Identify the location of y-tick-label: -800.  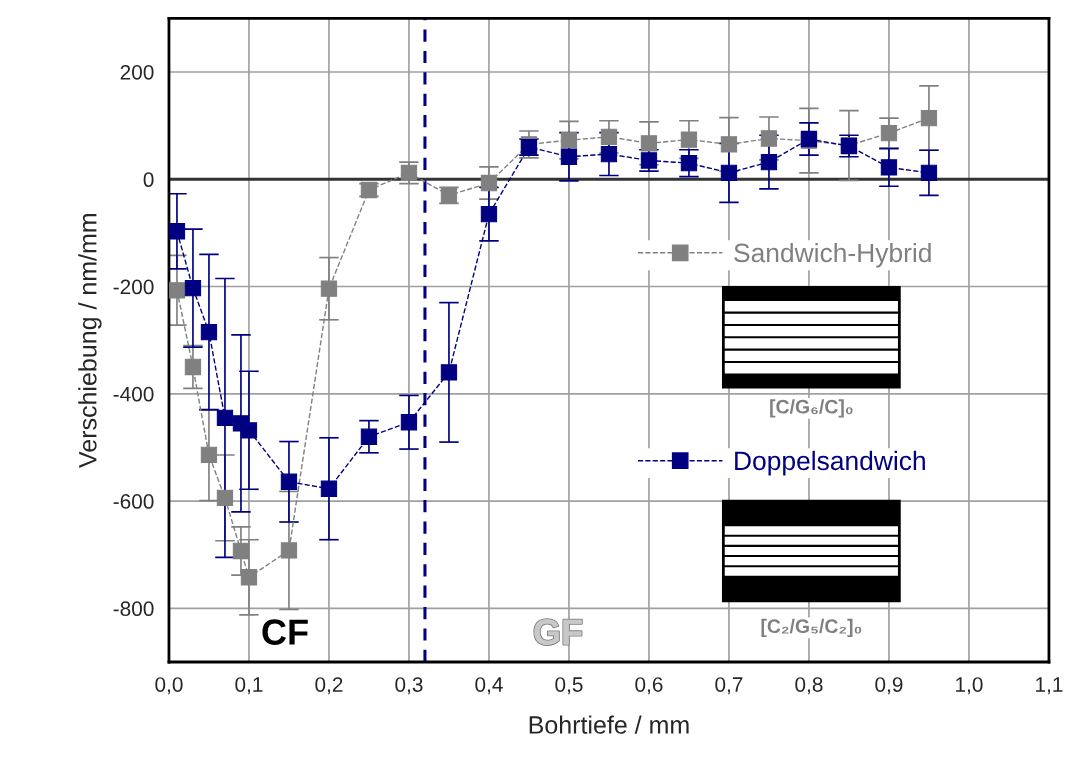
(133, 609).